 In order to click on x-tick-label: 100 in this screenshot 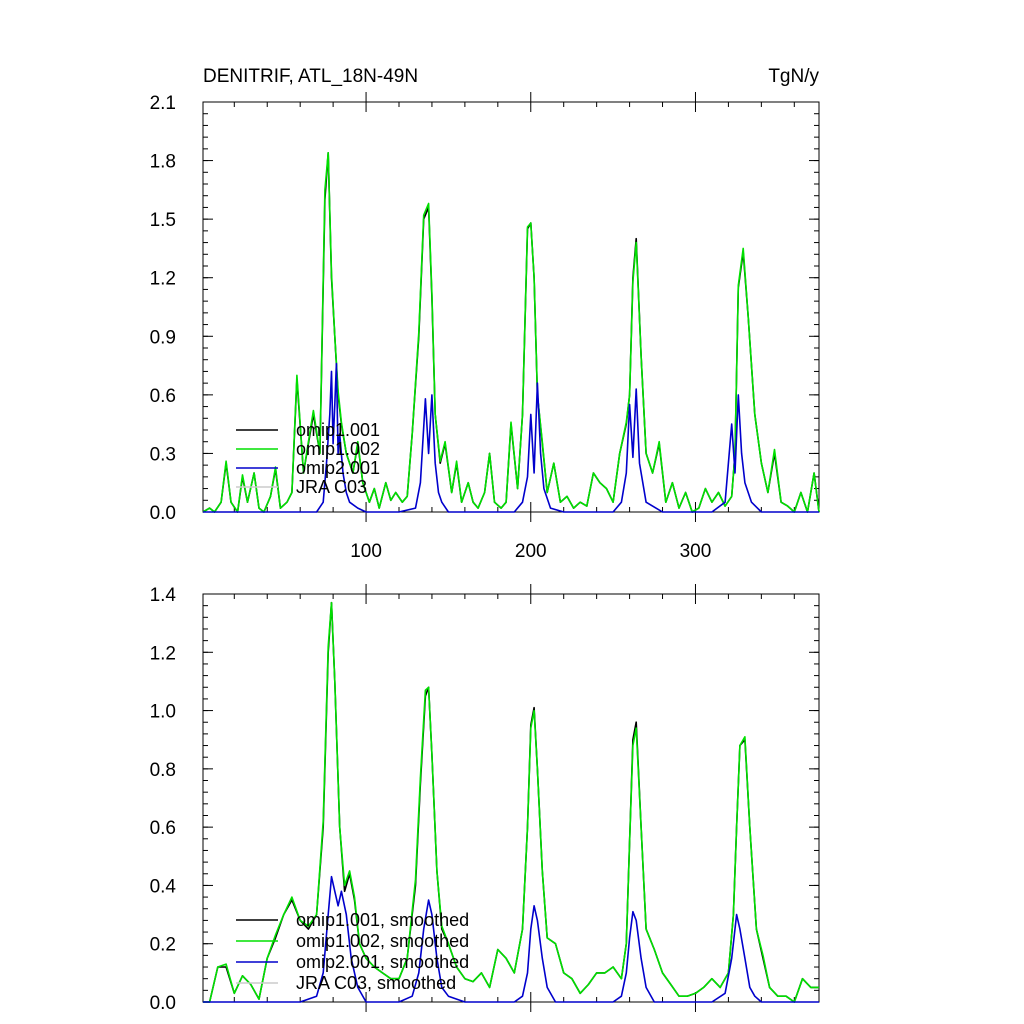, I will do `click(366, 551)`.